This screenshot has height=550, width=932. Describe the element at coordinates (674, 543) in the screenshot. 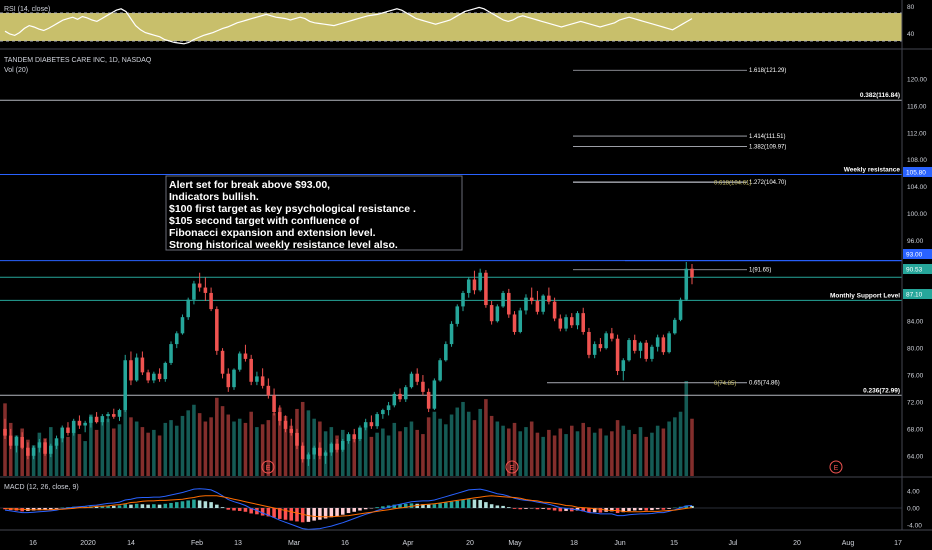

I see `time-tick-label: 15` at that location.